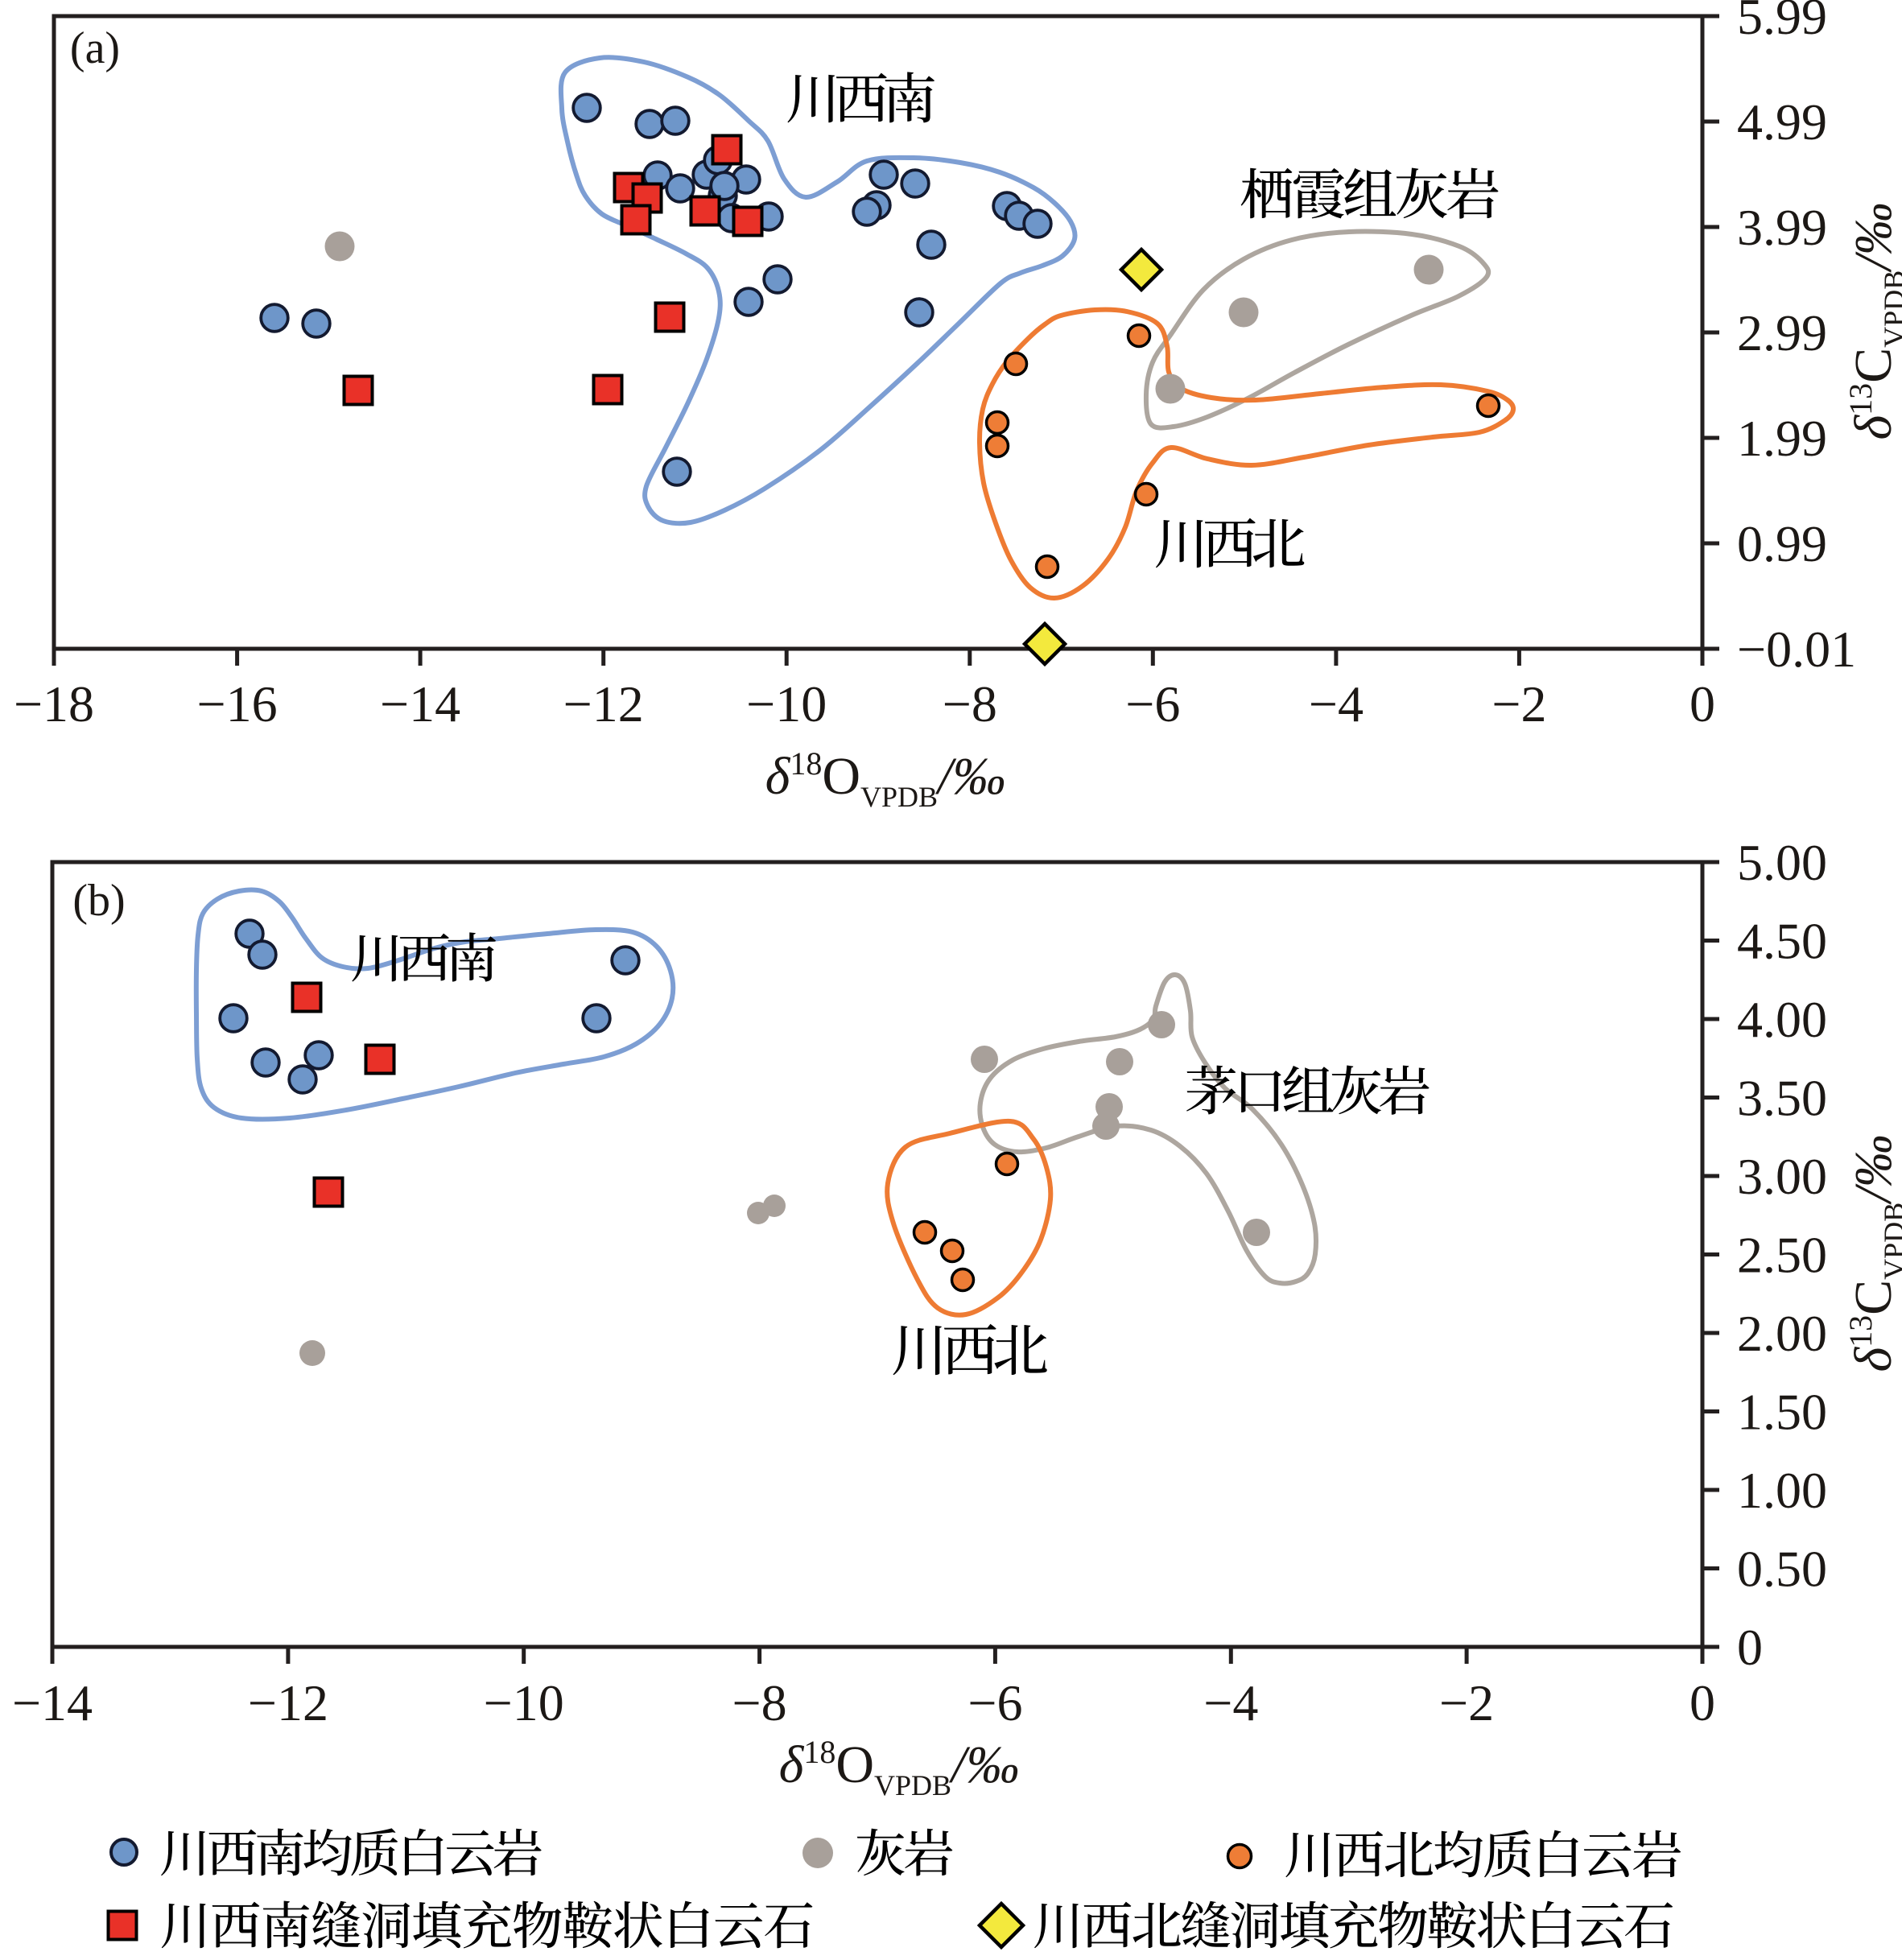 The height and width of the screenshot is (1960, 1902). I want to click on svg-text: 4.50, so click(1782, 942).